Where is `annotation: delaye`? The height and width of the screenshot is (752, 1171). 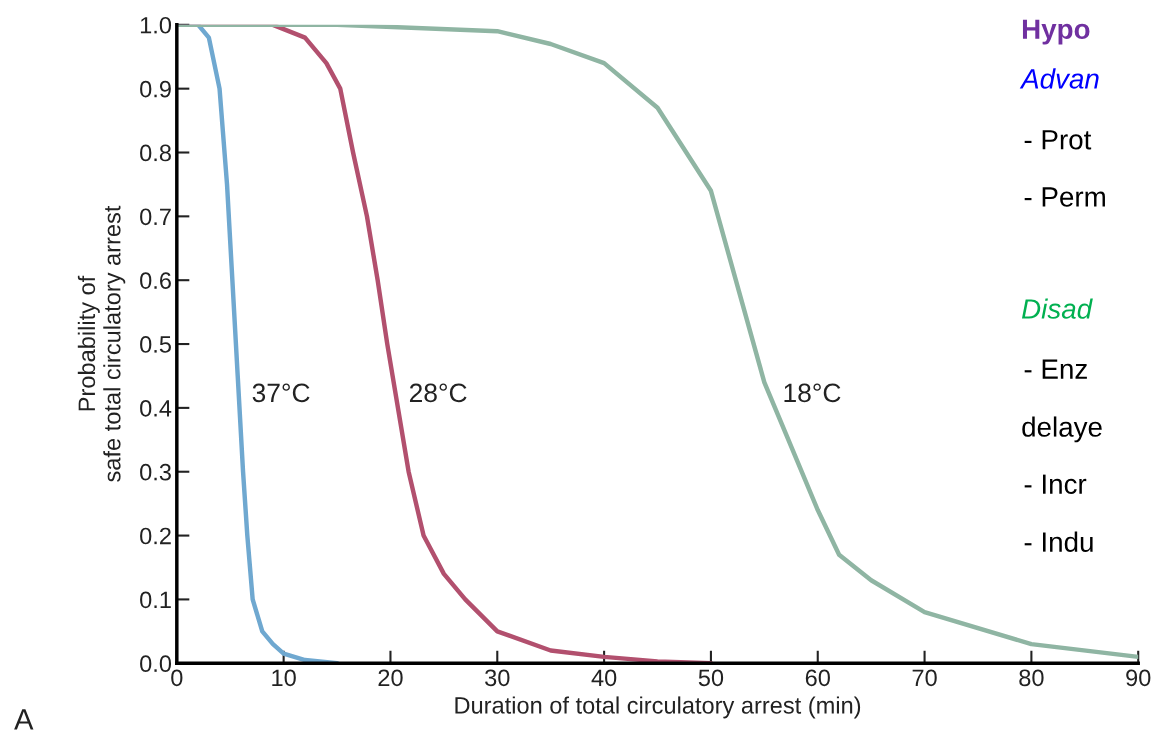 annotation: delaye is located at coordinates (1062, 429).